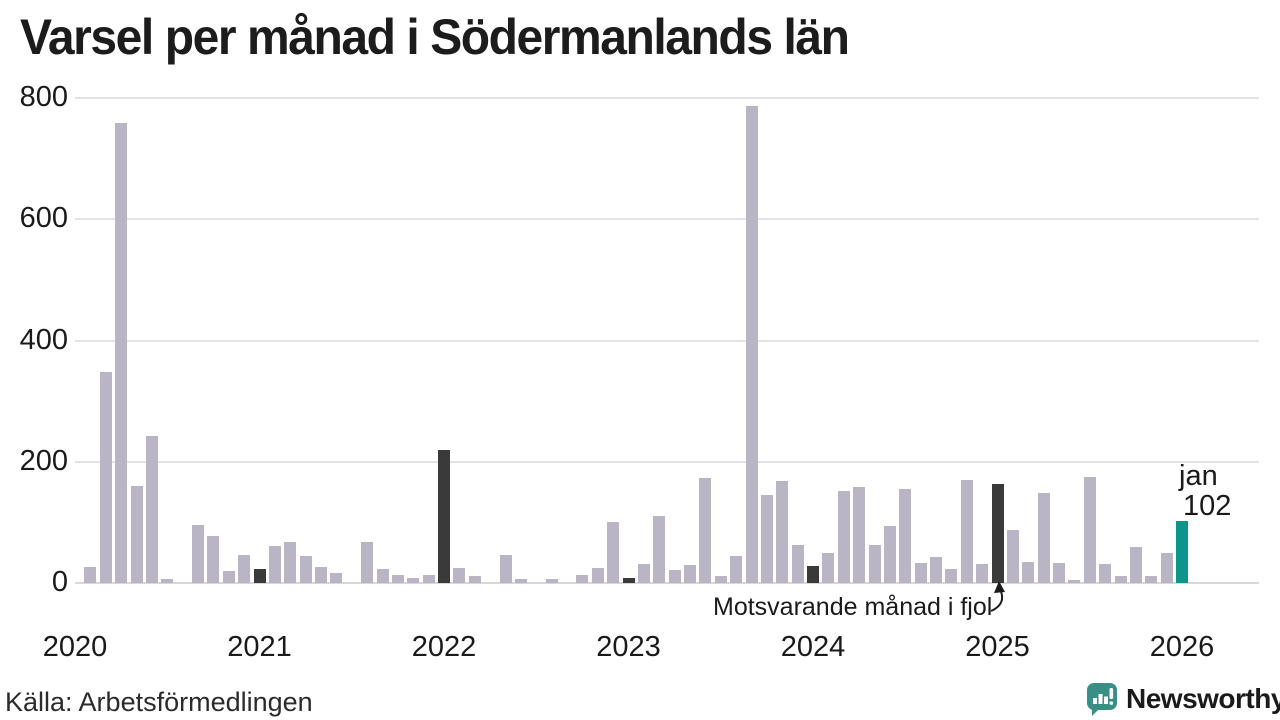 Image resolution: width=1280 pixels, height=720 pixels. What do you see at coordinates (43, 340) in the screenshot?
I see `y-axis-tick-400: 400` at bounding box center [43, 340].